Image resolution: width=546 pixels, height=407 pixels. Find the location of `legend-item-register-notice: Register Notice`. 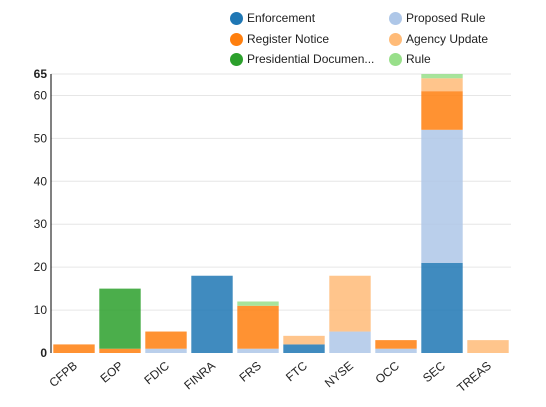

legend-item-register-notice: Register Notice is located at coordinates (279, 39).